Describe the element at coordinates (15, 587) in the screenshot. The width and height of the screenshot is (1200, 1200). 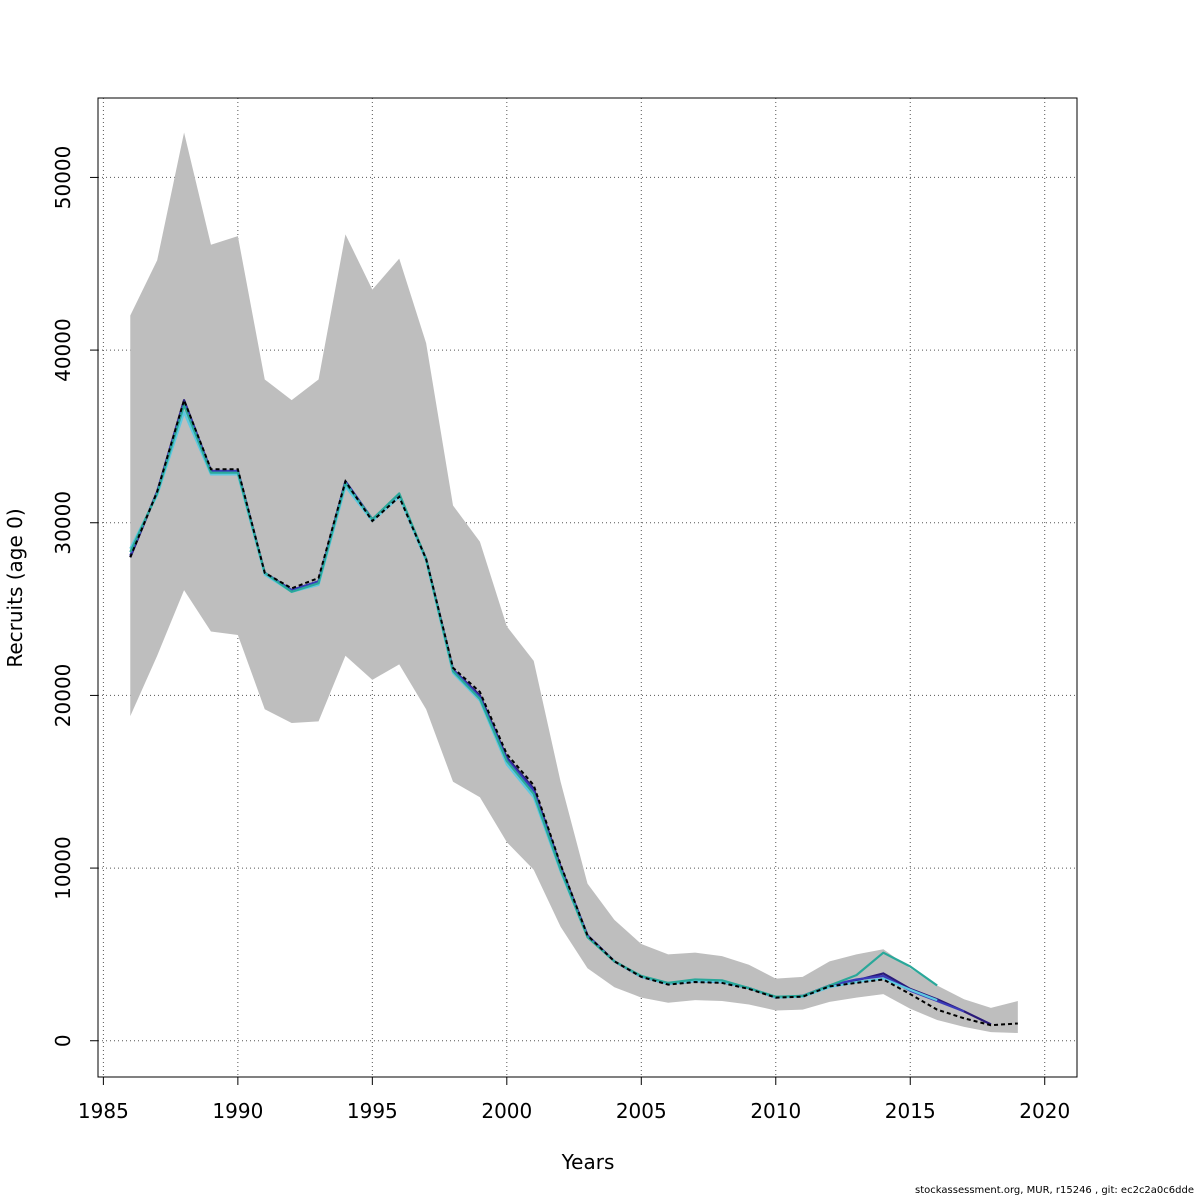
I see `y-axis-label: Recruits (age 0)` at that location.